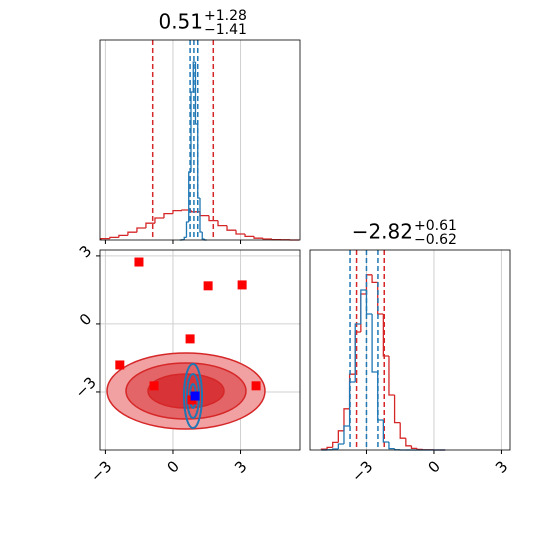  Describe the element at coordinates (225, 16) in the screenshot. I see `title-upper: +1.28` at that location.